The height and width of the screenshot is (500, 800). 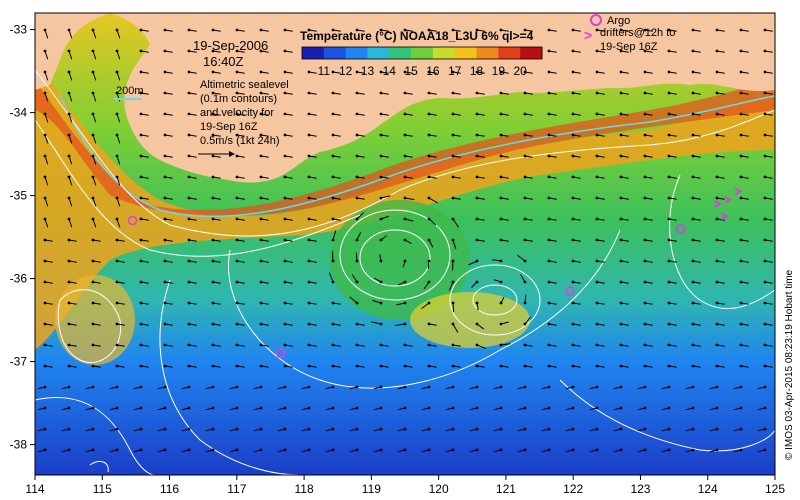 I want to click on drifter-chevron, so click(x=728, y=199).